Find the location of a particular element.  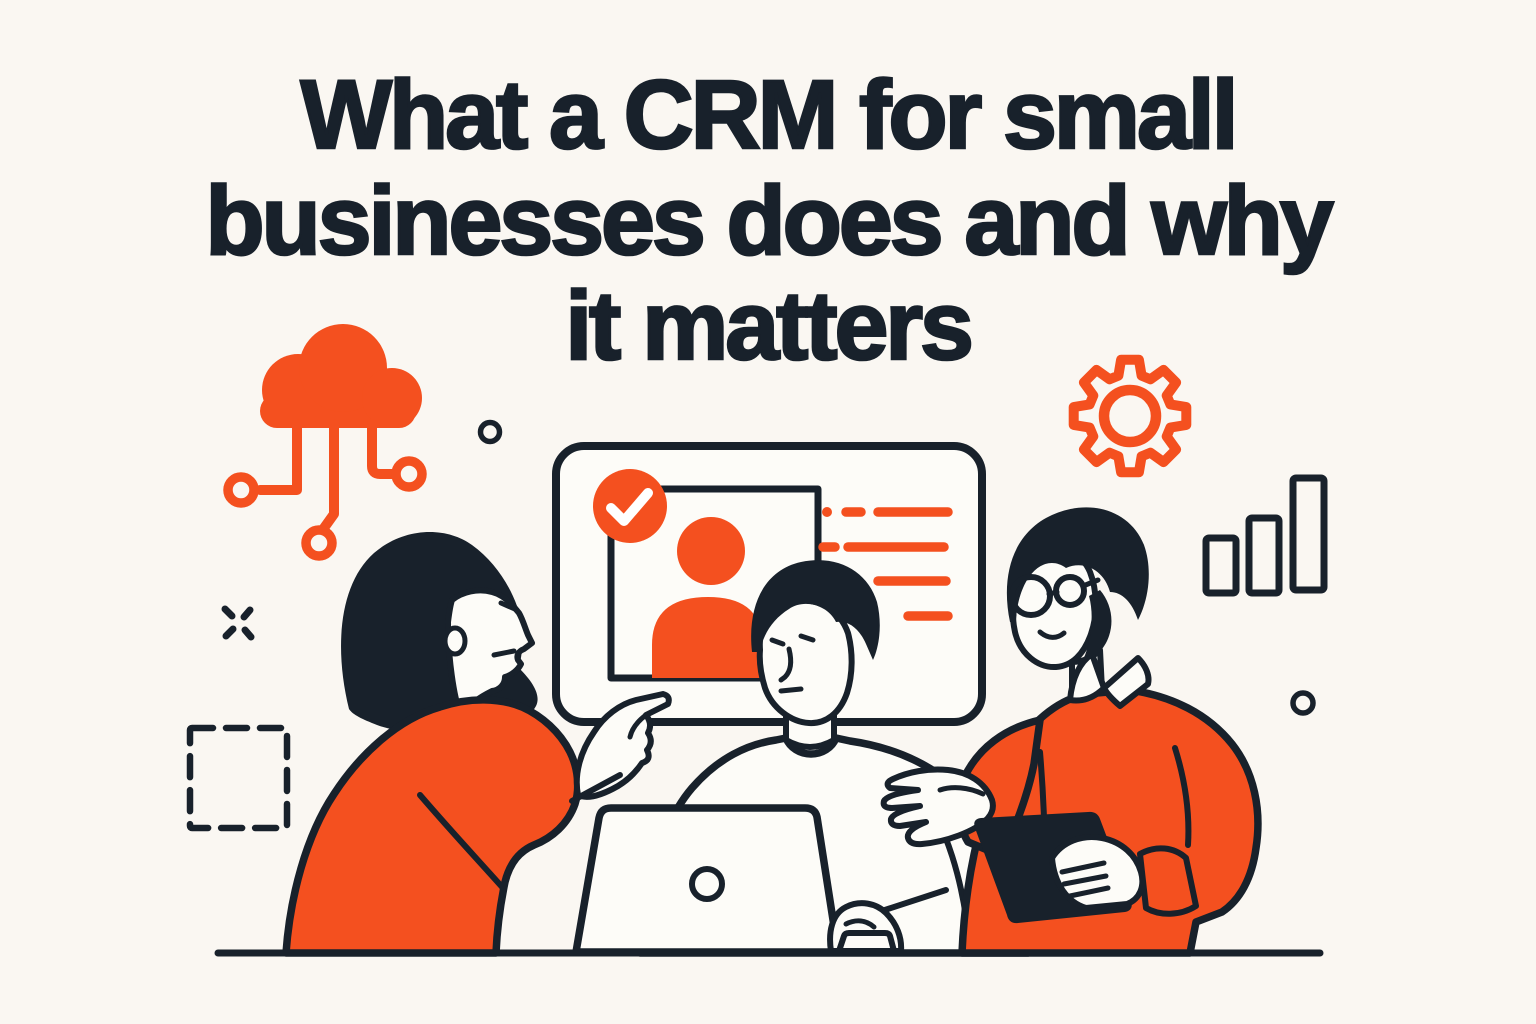

title-line-2: businesses does and why is located at coordinates (769, 220).